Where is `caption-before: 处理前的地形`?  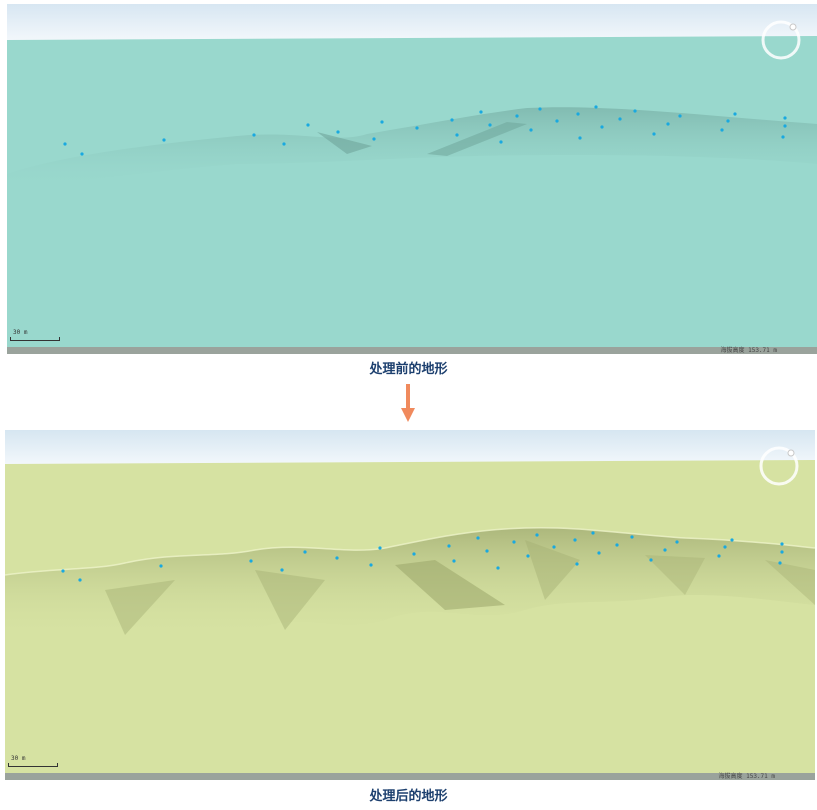
caption-before: 处理前的地形 is located at coordinates (408, 368).